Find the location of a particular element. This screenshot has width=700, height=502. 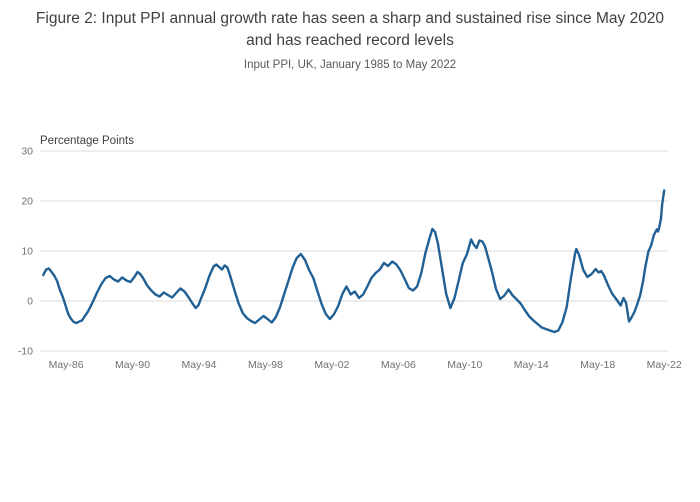

x-tick-label: May-18 is located at coordinates (597, 365).